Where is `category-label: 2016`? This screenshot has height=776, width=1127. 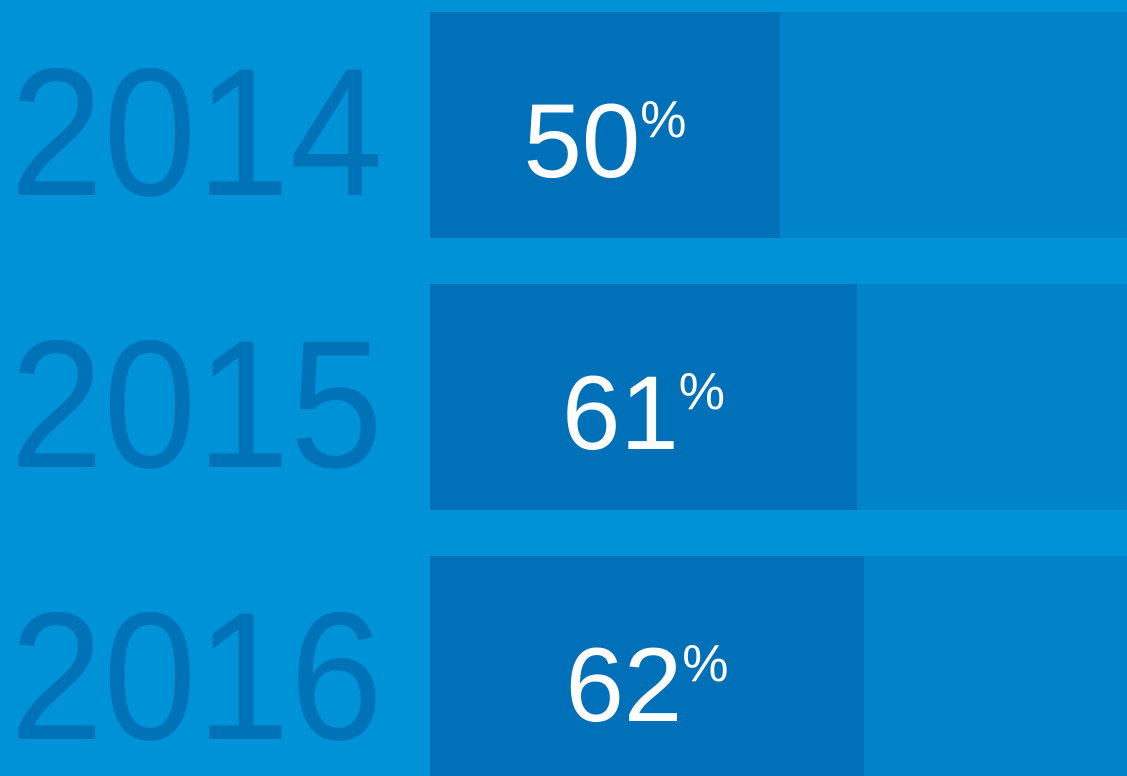 category-label: 2016 is located at coordinates (196, 675).